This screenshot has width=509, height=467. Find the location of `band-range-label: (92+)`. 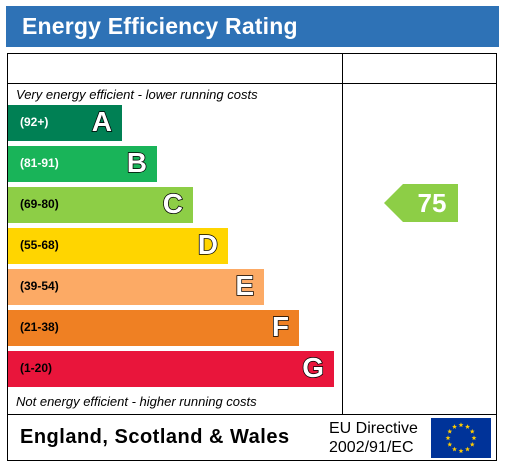

band-range-label: (92+) is located at coordinates (34, 122).